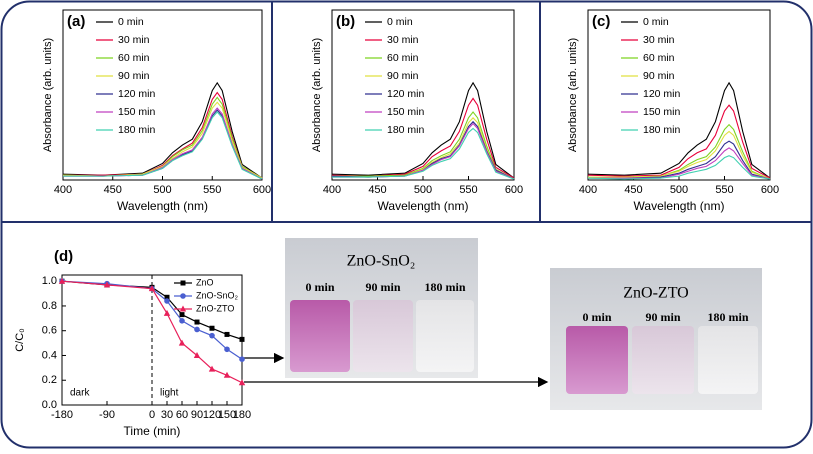 The width and height of the screenshot is (813, 454). I want to click on annotation: dark, so click(80, 393).